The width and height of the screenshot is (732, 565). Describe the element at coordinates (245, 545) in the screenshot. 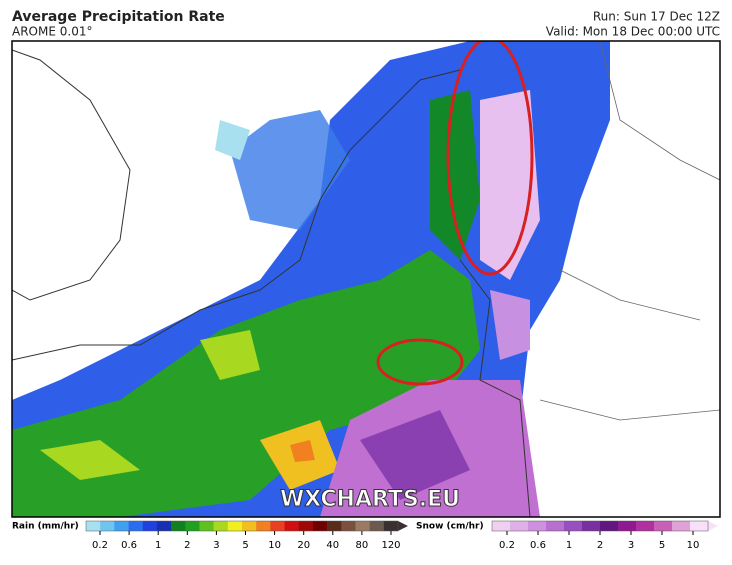

I see `rain-tick-label: 5` at that location.